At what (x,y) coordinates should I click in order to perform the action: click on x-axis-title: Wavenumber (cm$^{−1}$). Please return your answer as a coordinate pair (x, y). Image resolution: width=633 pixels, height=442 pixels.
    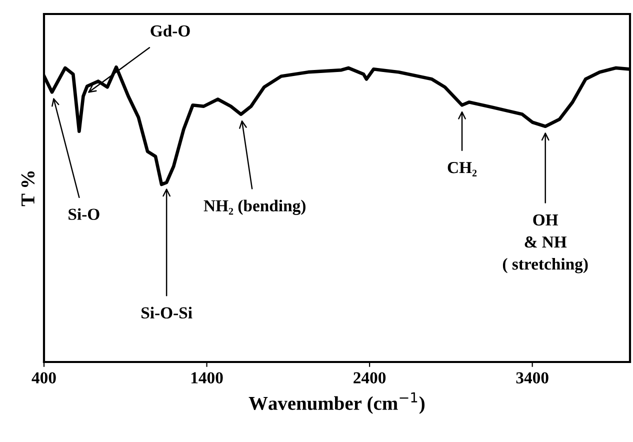
    Looking at the image, I should click on (336, 403).